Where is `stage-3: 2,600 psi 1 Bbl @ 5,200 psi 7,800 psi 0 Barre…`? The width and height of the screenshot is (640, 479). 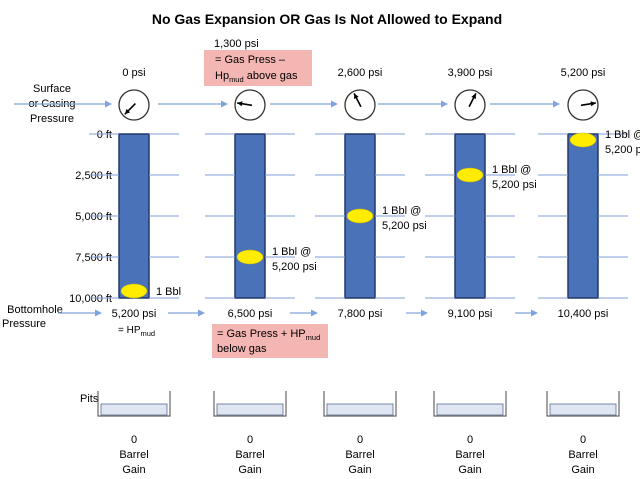
stage-3: 2,600 psi 1 Bbl @ 5,200 psi 7,800 psi 0 Barre… is located at coordinates (371, 271).